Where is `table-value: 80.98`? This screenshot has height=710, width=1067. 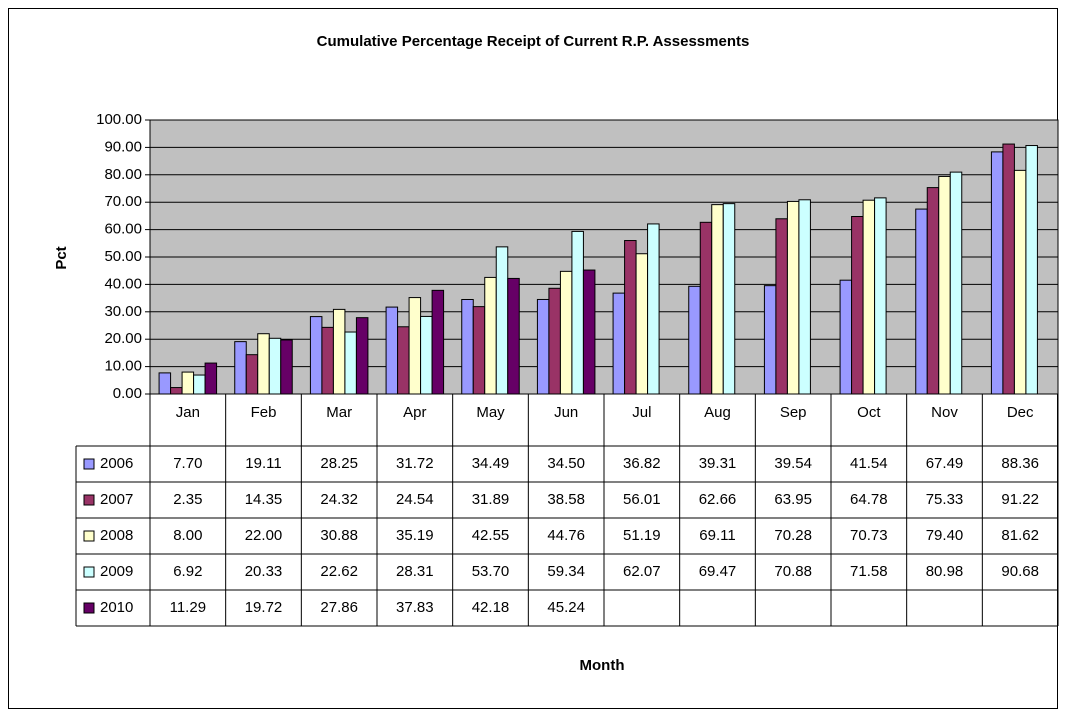
table-value: 80.98 is located at coordinates (945, 571).